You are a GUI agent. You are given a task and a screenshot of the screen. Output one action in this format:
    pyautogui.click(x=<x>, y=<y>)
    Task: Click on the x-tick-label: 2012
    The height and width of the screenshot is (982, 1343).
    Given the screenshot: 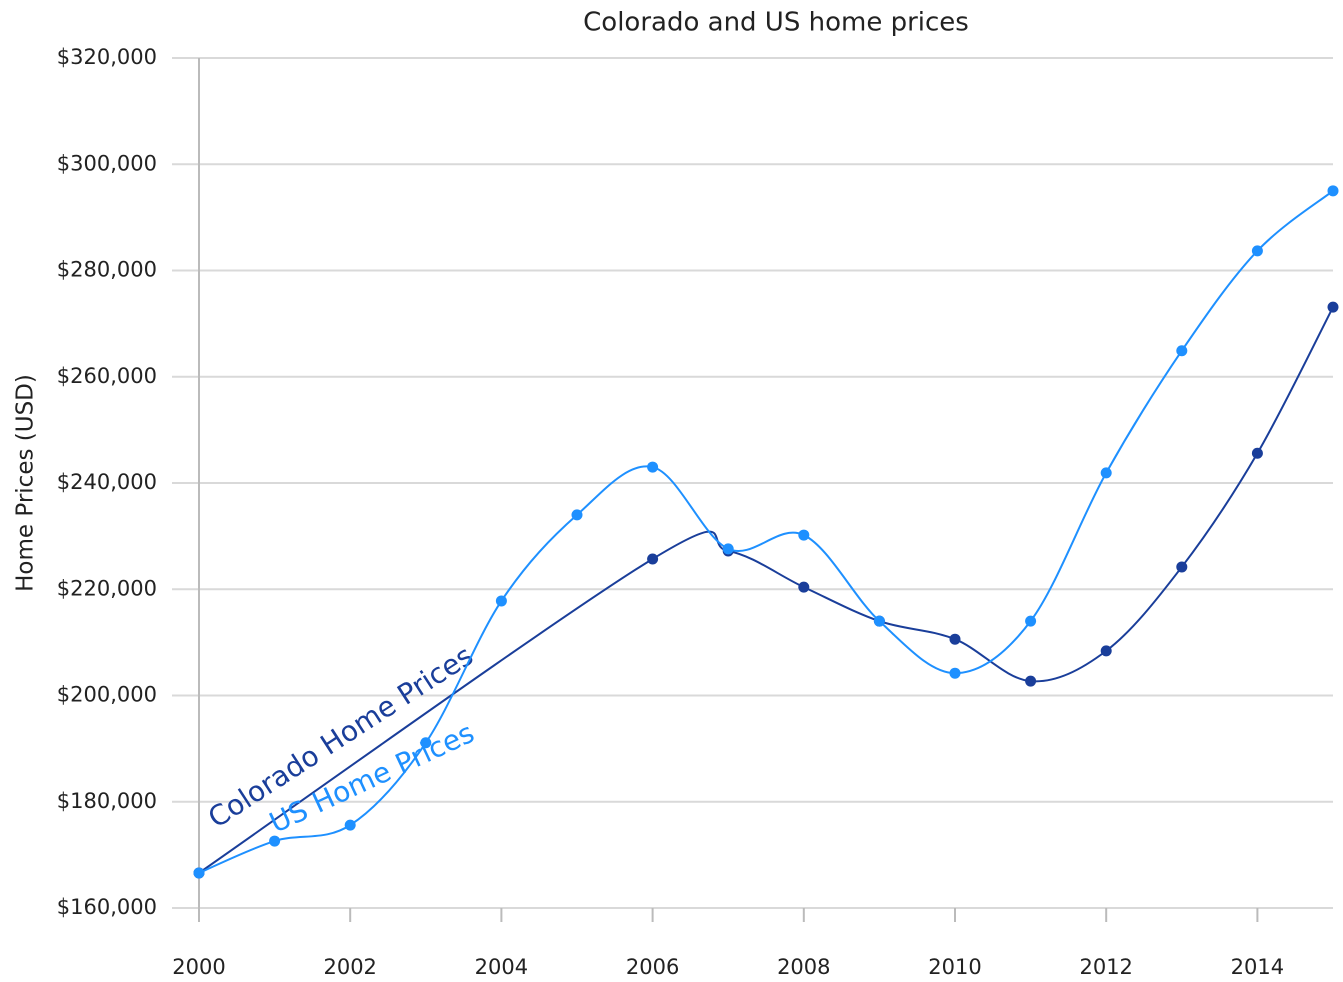 What is the action you would take?
    pyautogui.click(x=1105, y=967)
    